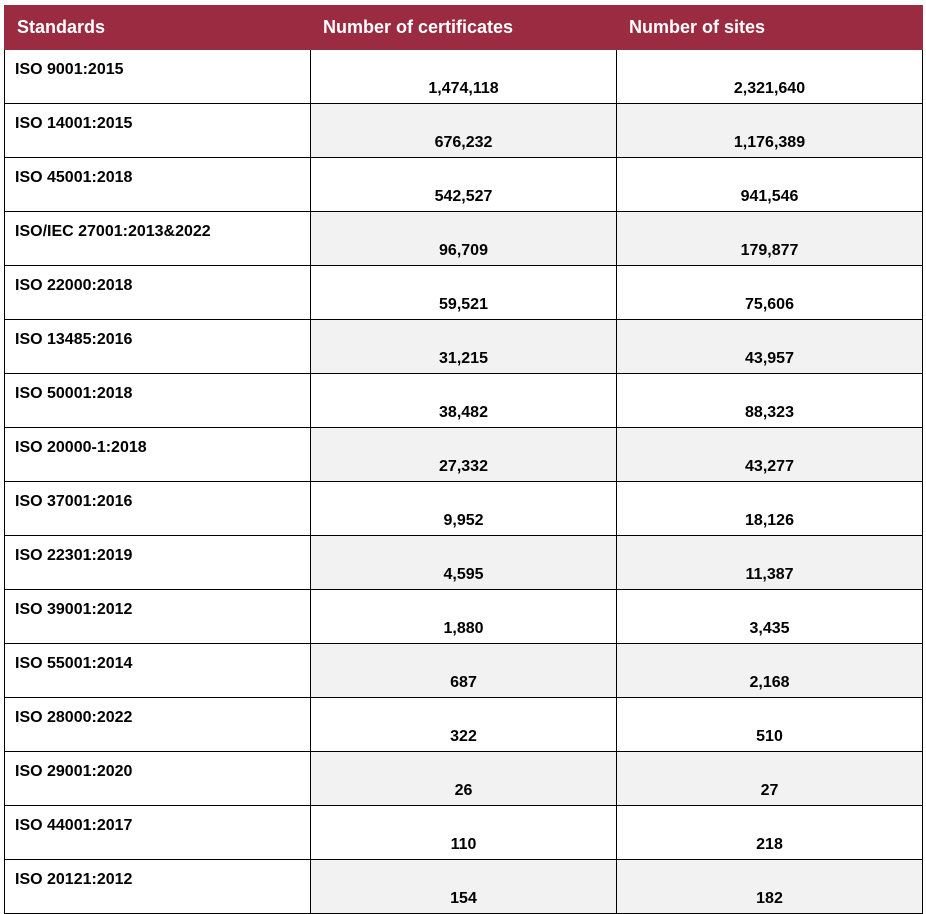  I want to click on certificates-cell: 38,482, so click(463, 400).